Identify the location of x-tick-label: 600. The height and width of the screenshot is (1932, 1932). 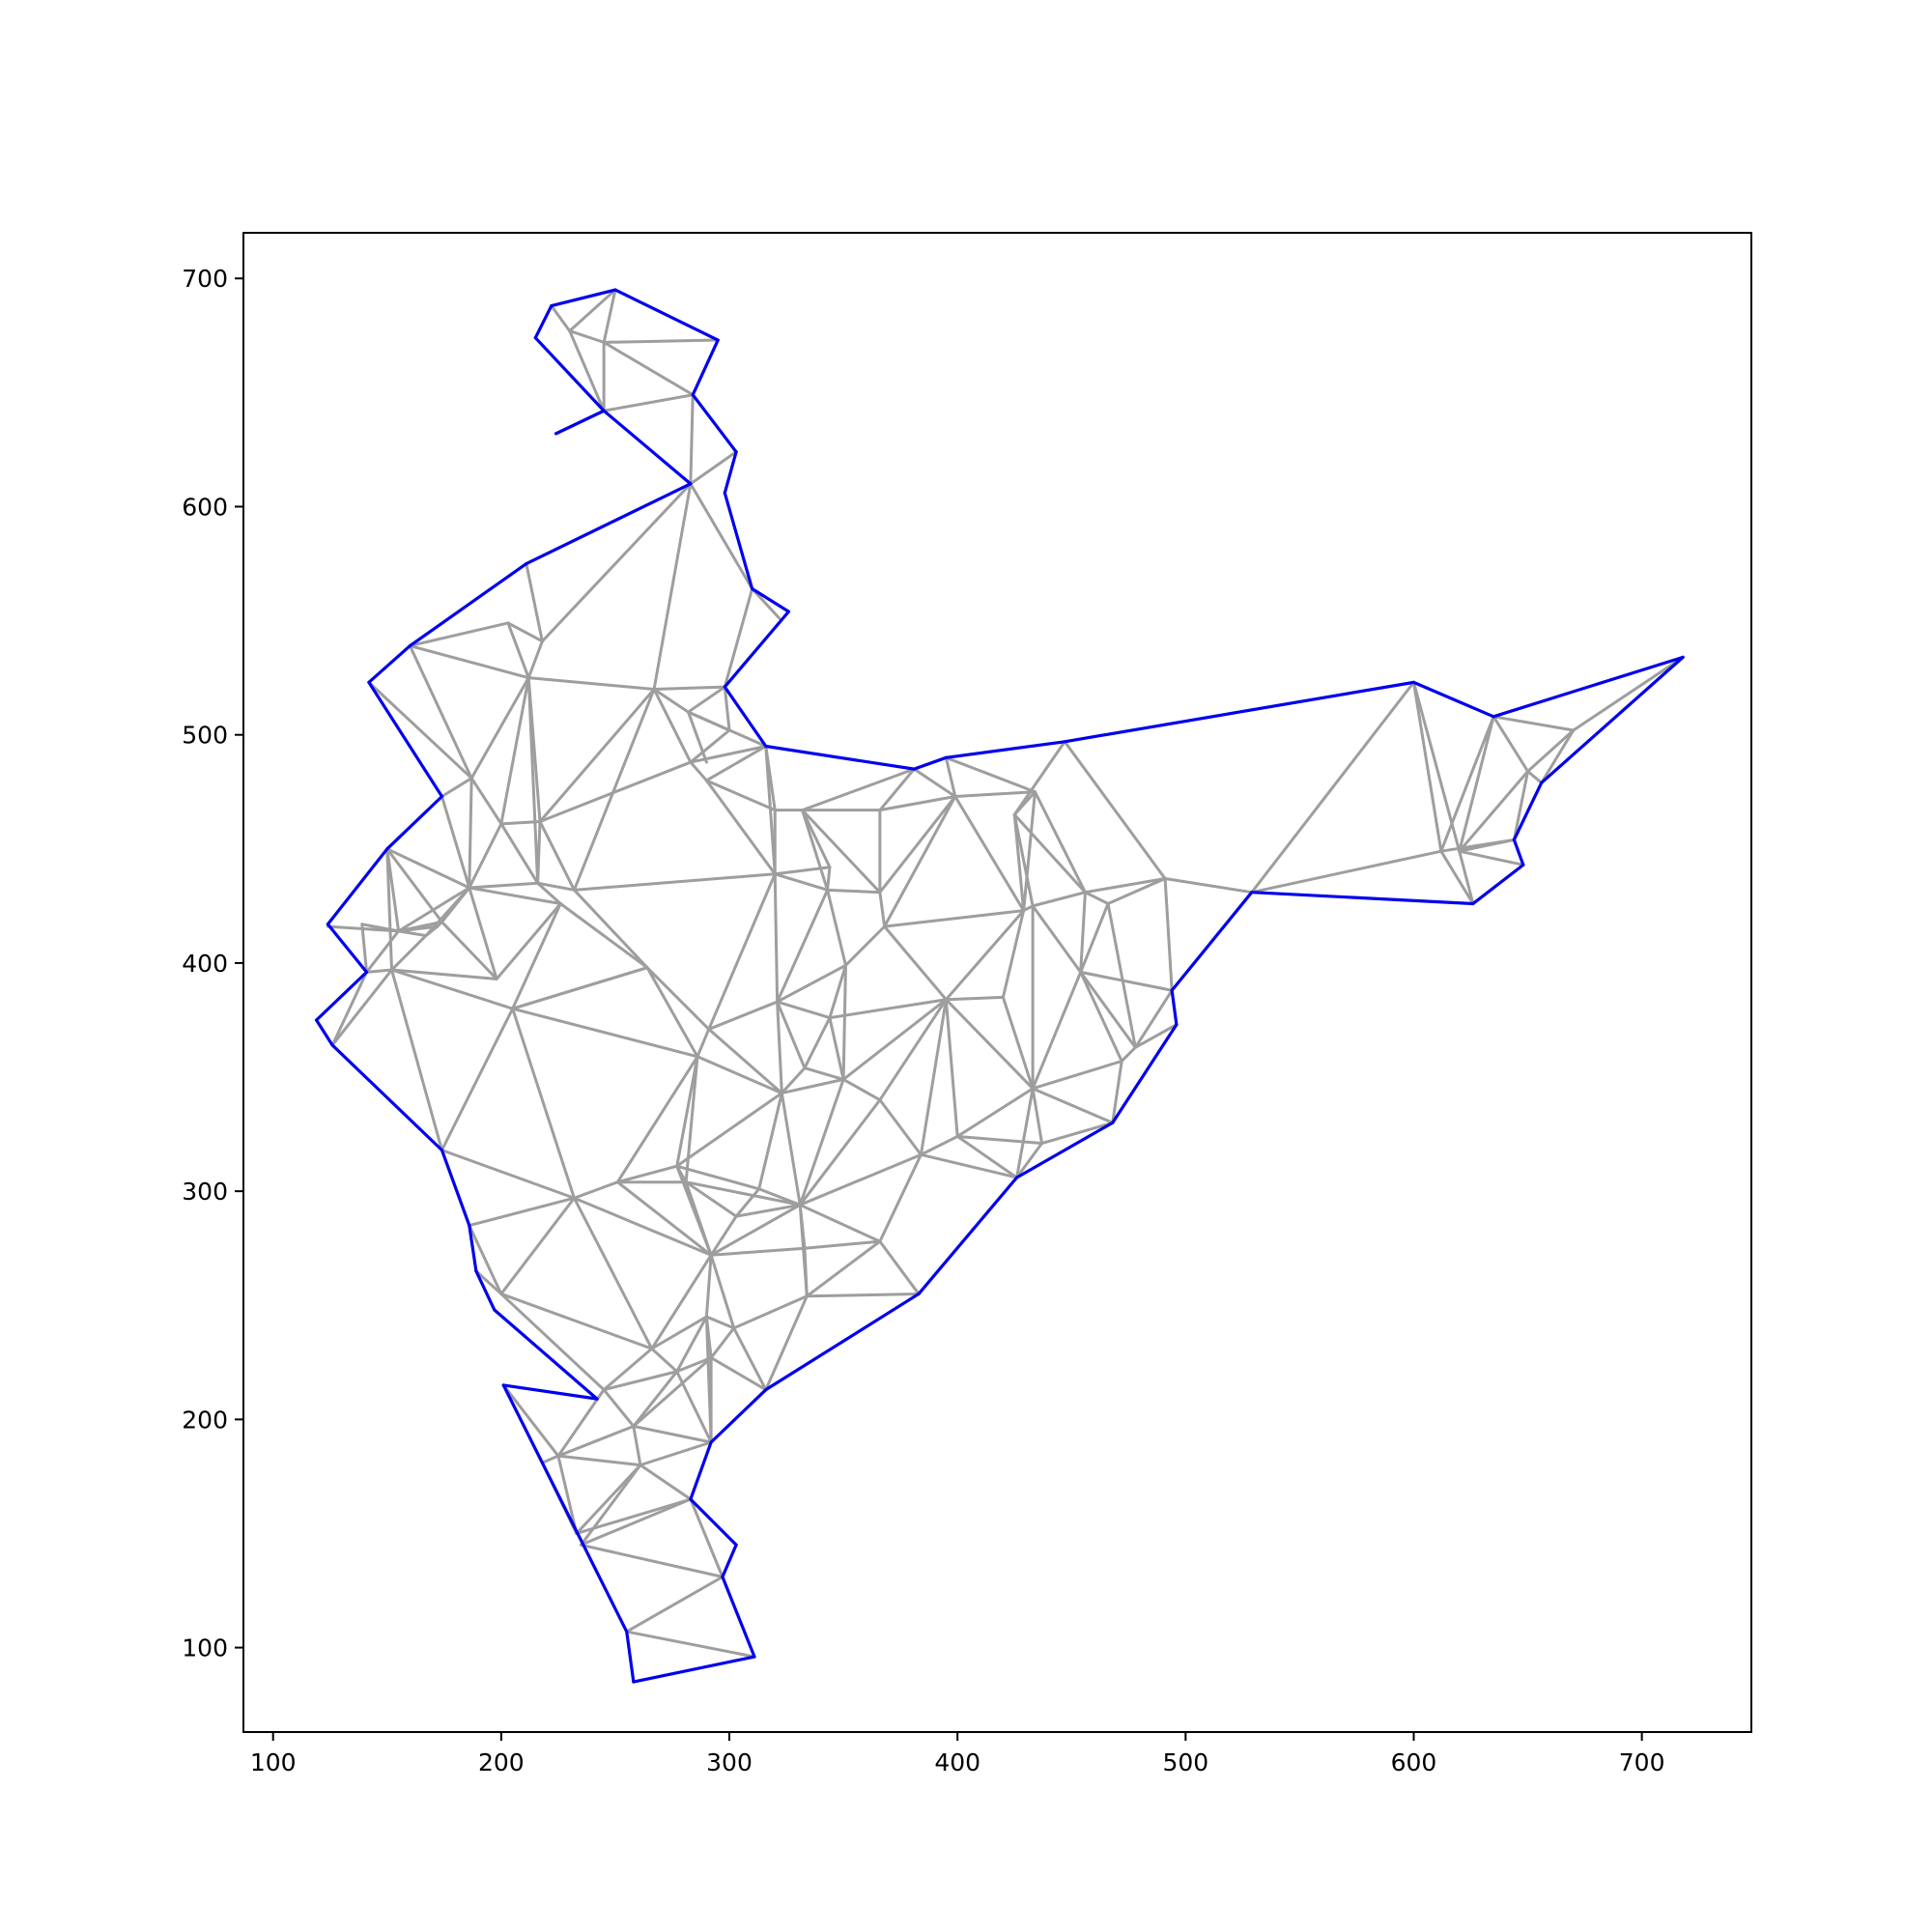
(1414, 1762).